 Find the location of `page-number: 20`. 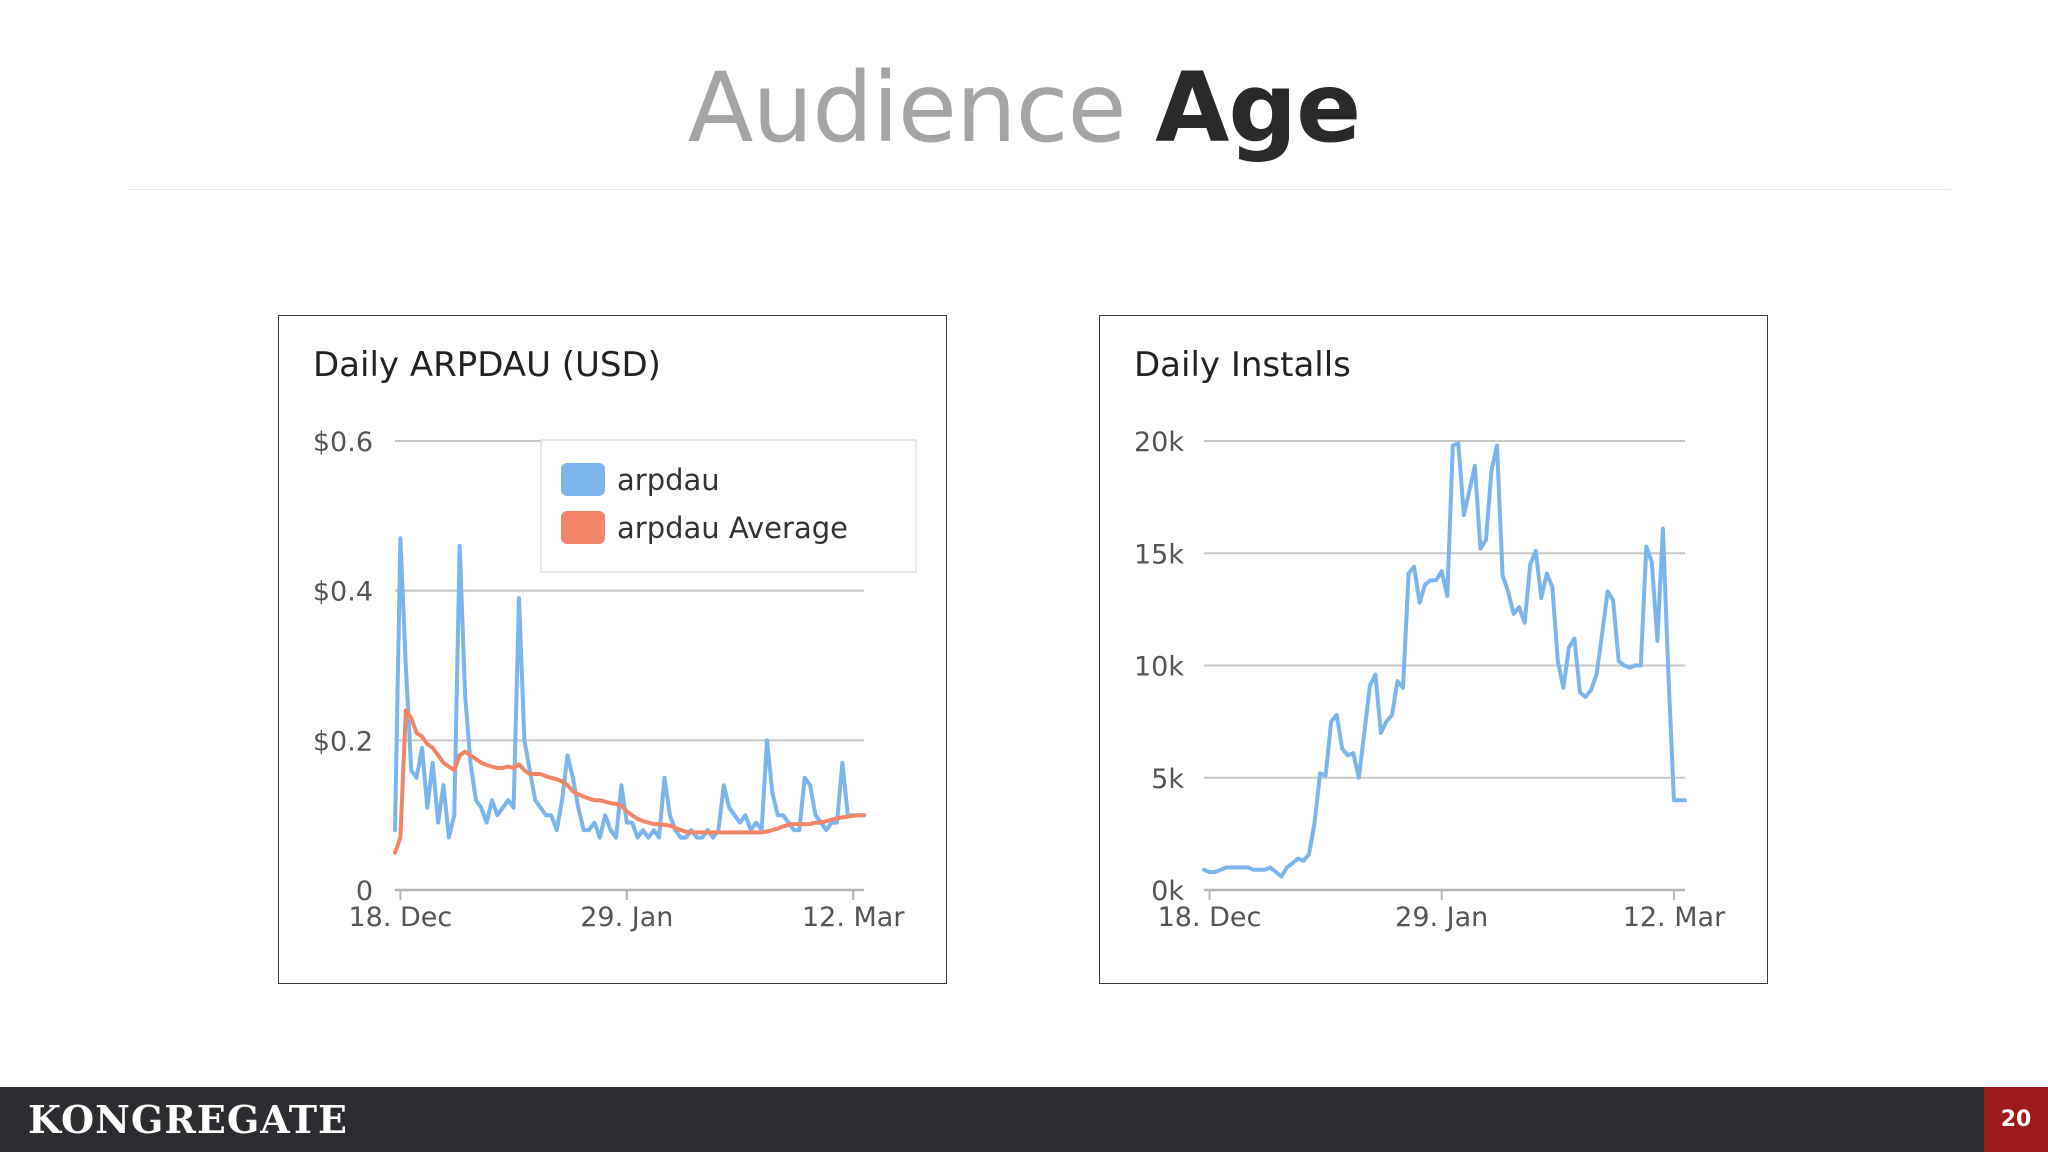

page-number: 20 is located at coordinates (2016, 1119).